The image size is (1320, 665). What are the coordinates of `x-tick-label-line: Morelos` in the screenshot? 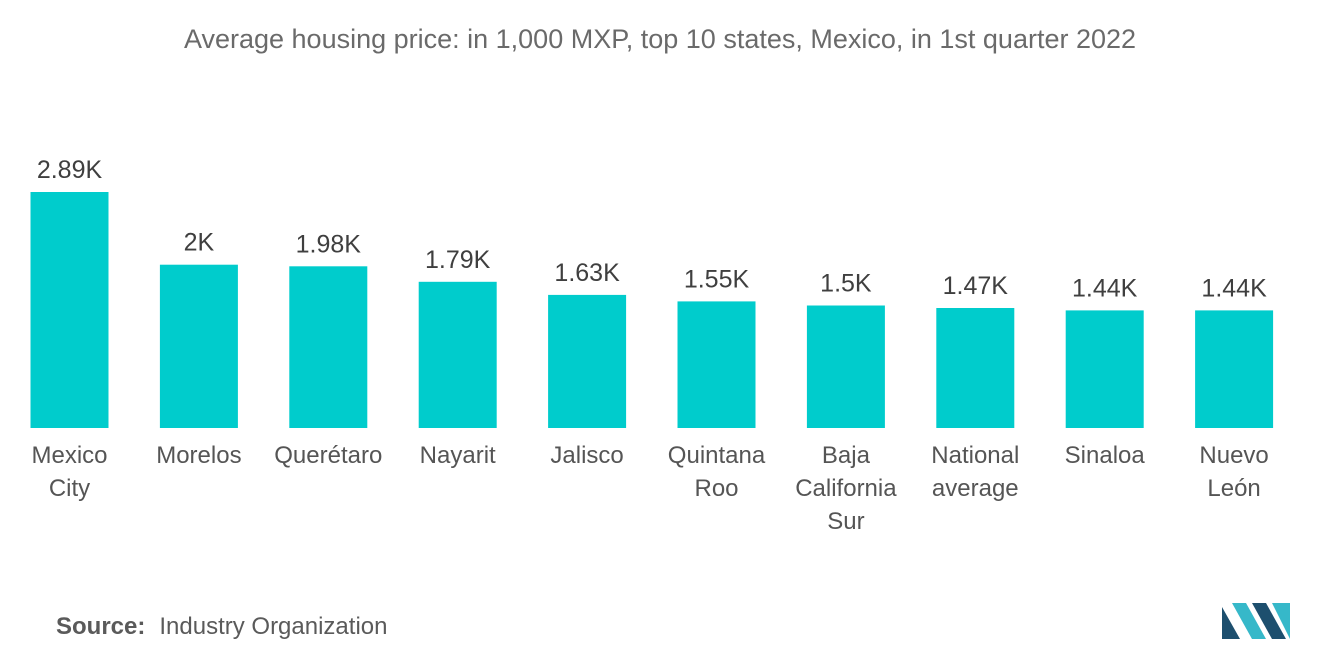 It's located at (198, 455).